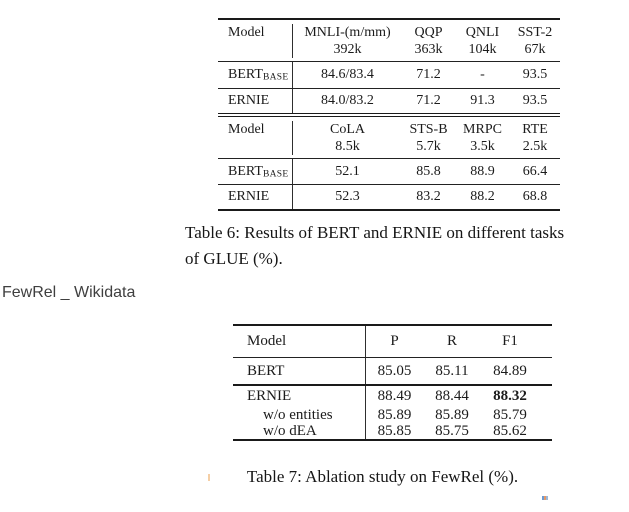 This screenshot has height=512, width=629. I want to click on table7-header-row: Model P R F1, so click(392, 341).